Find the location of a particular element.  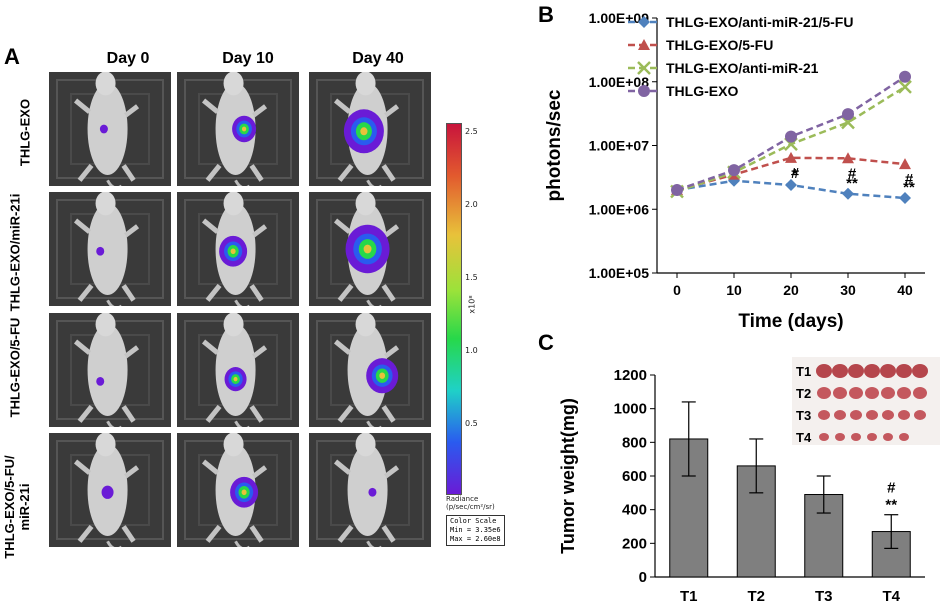

y-tick-label: 1.00E+06 is located at coordinates (619, 209).